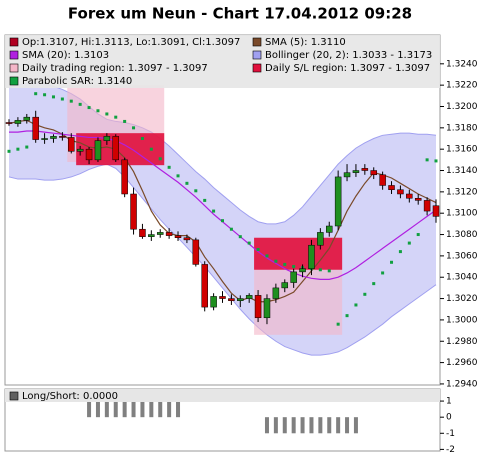 The width and height of the screenshot is (480, 457). What do you see at coordinates (347, 68) in the screenshot?
I see `legend-label: Daily S/L region: 1.3097 - 1.3097` at bounding box center [347, 68].